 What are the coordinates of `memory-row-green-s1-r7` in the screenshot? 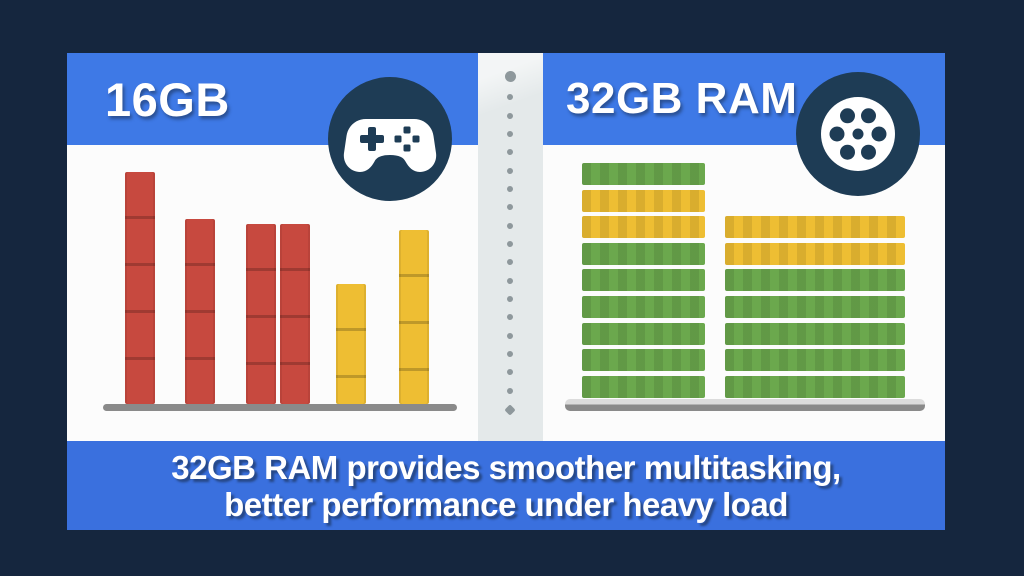 It's located at (643, 334).